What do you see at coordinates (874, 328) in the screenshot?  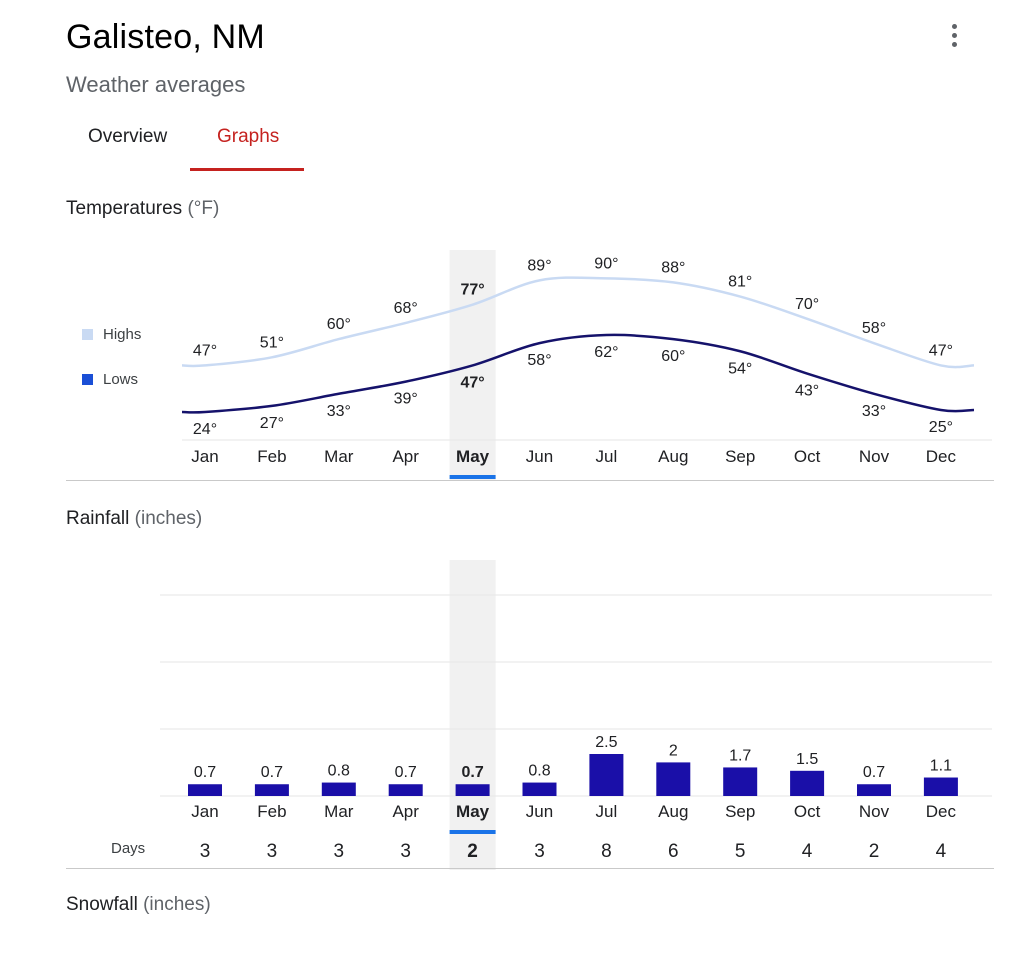 I see `highs-data-label: 58°` at bounding box center [874, 328].